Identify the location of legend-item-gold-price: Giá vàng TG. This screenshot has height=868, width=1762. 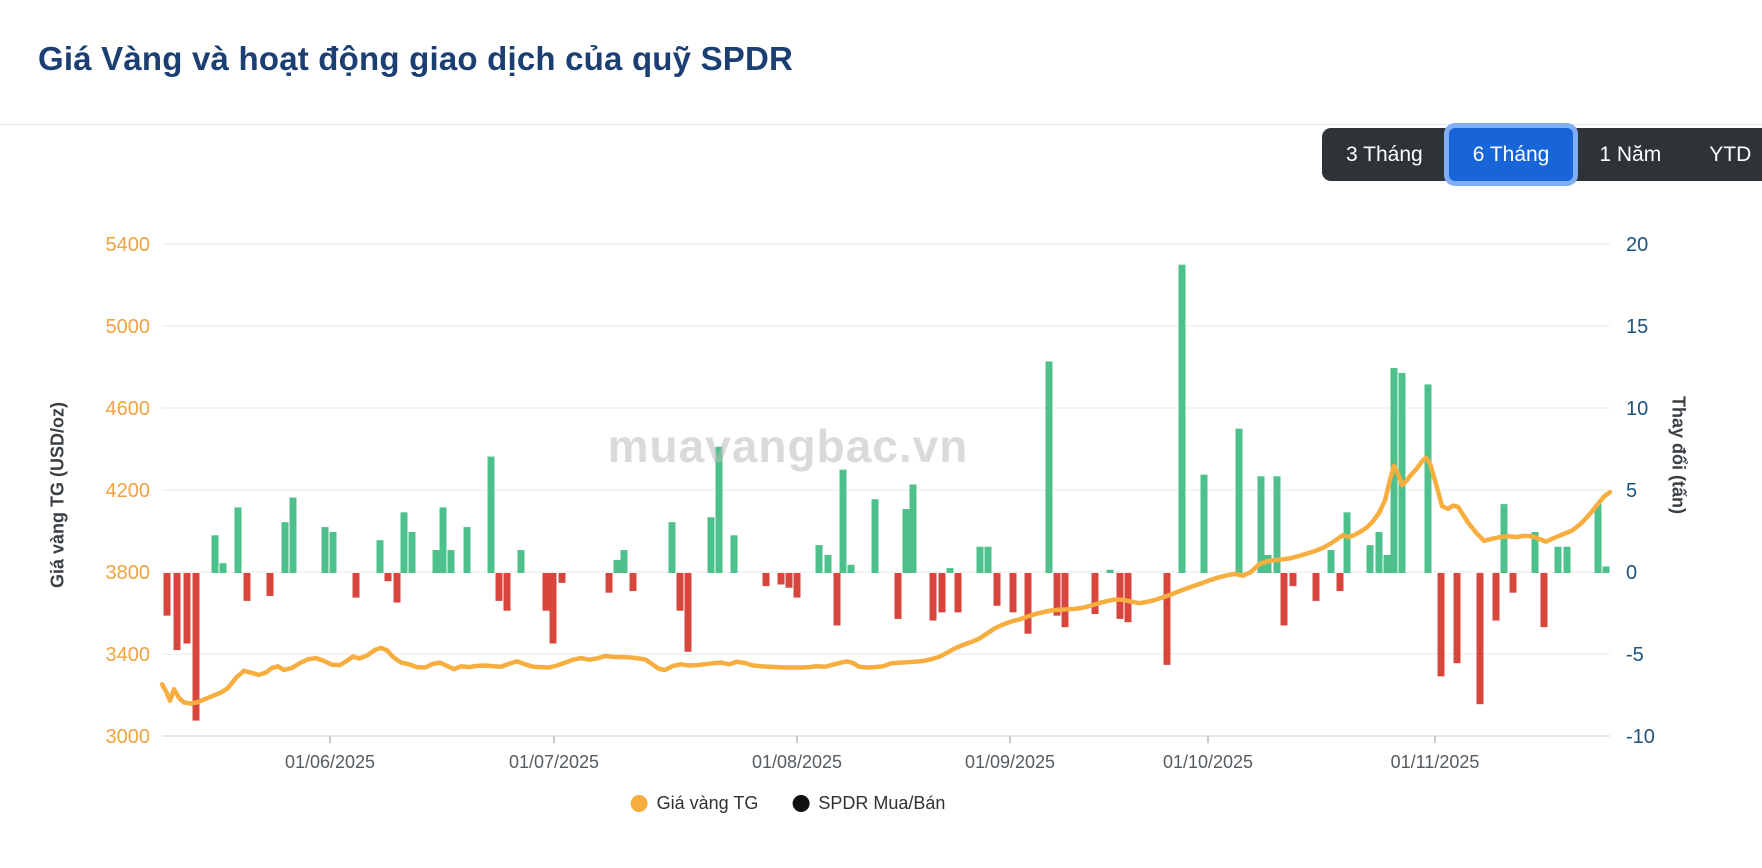
(694, 803).